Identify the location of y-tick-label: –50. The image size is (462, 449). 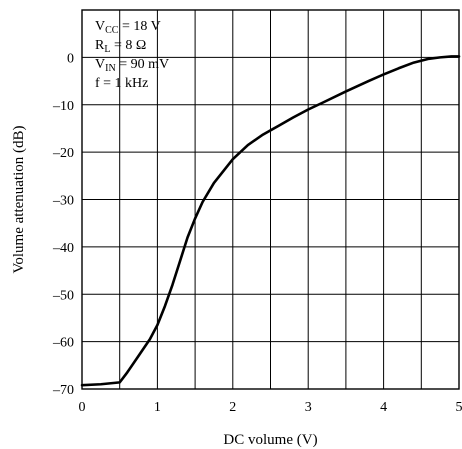
(63, 295).